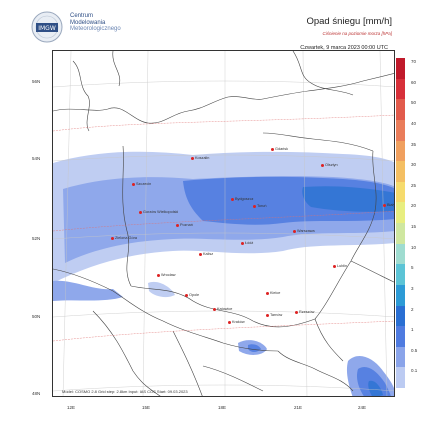 The height and width of the screenshot is (448, 448). What do you see at coordinates (95, 23) in the screenshot?
I see `organization-name: Centrum Modelowania Meteorologicznego` at bounding box center [95, 23].